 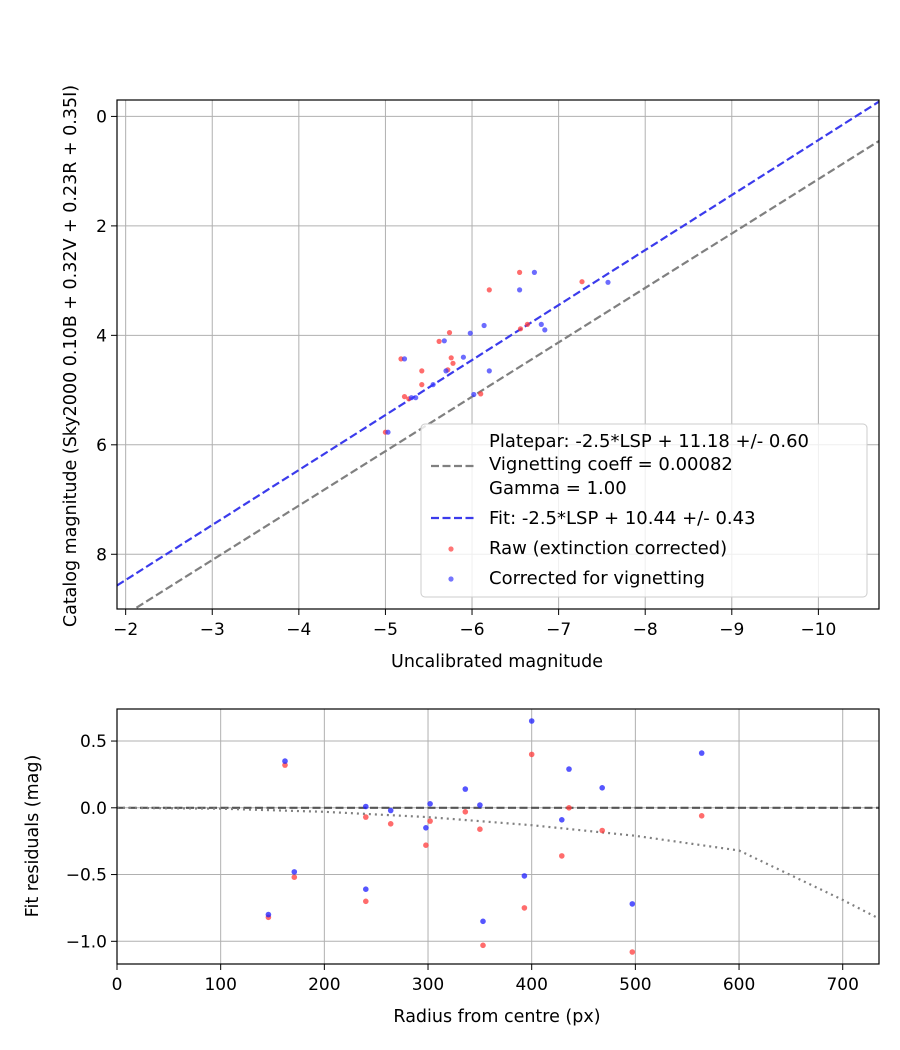 I want to click on legend-raw-swatch, so click(x=451, y=549).